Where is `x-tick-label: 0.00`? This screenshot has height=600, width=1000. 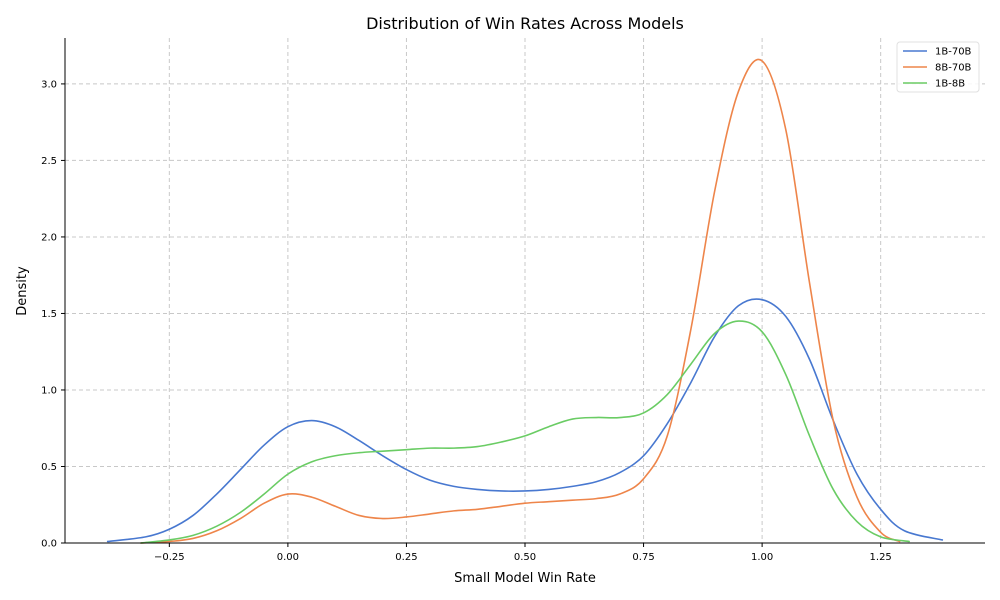
x-tick-label: 0.00 is located at coordinates (288, 557).